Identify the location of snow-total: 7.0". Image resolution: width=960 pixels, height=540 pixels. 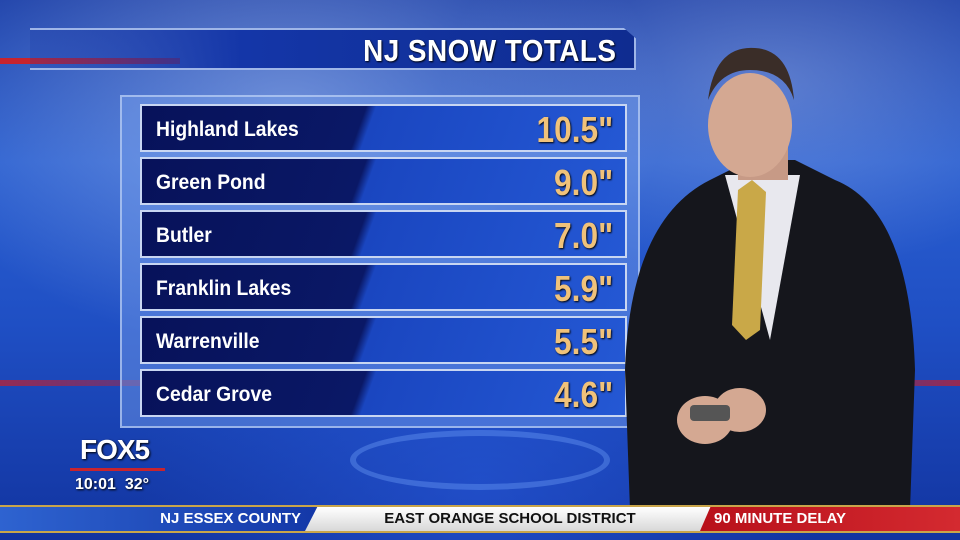
(583, 235).